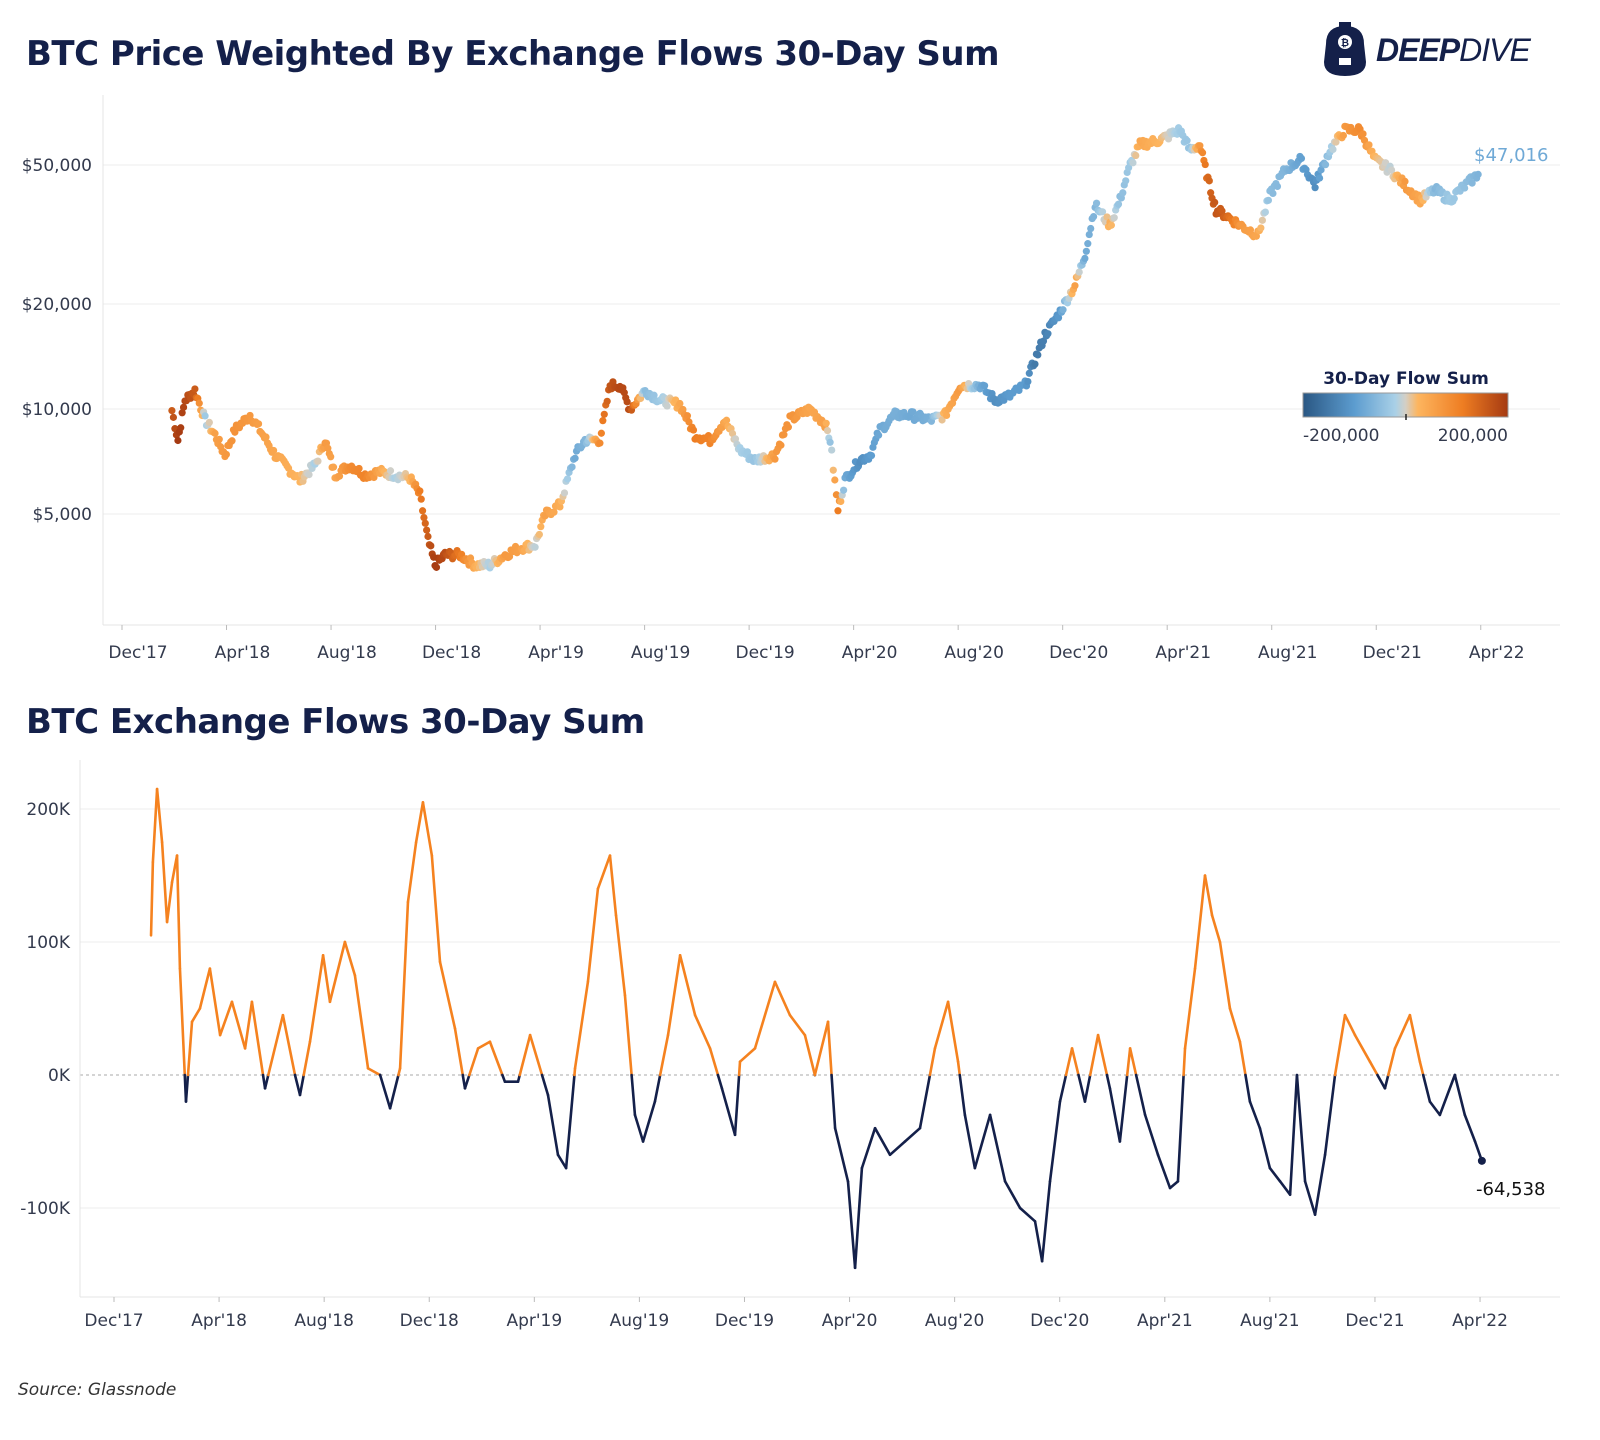  Describe the element at coordinates (1341, 436) in the screenshot. I see `legend-min-label: -200,000` at that location.